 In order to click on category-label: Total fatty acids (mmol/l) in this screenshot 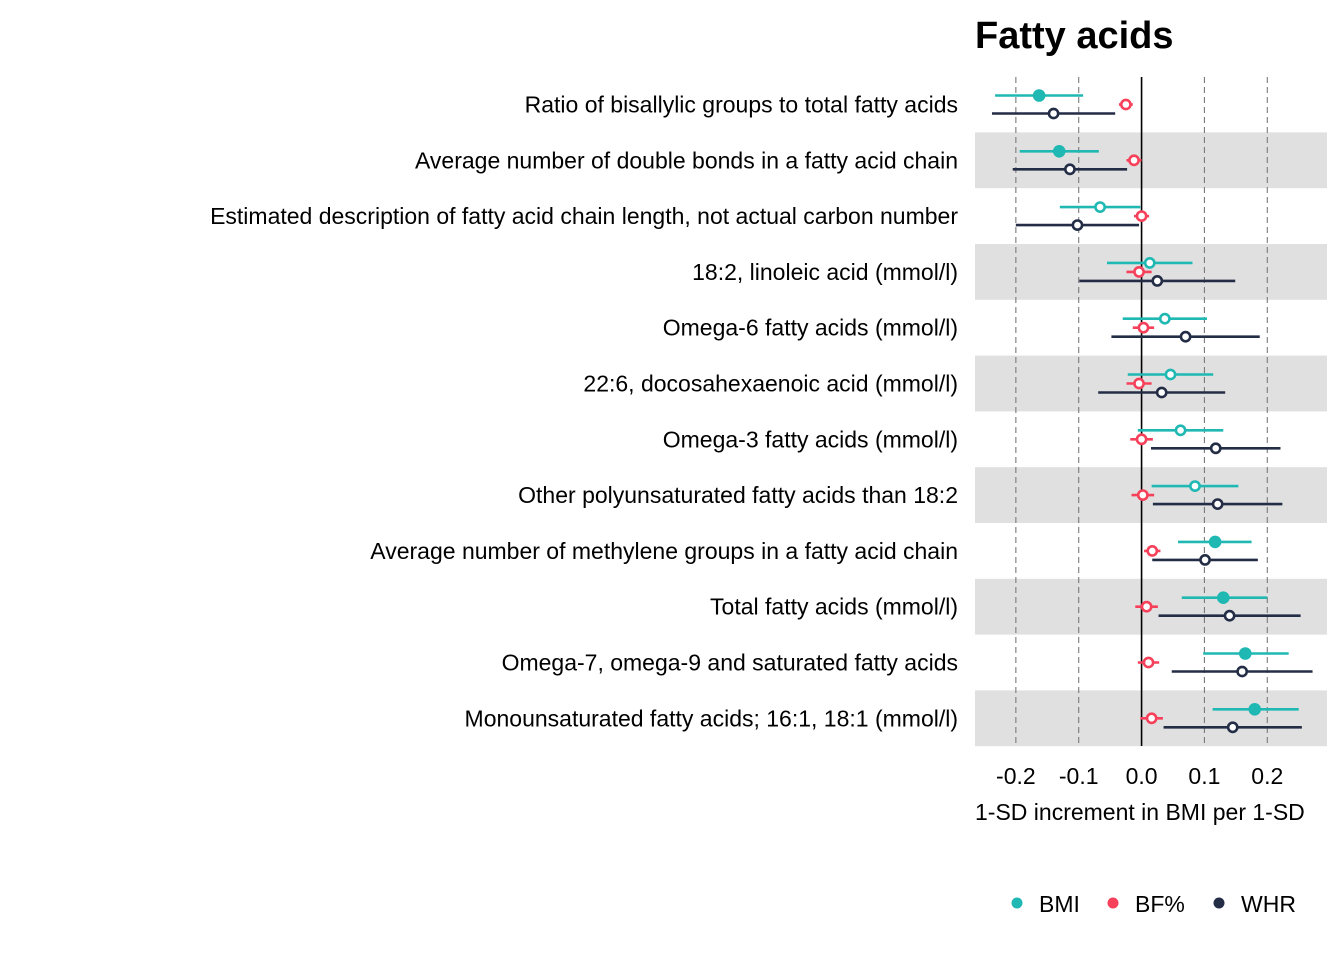, I will do `click(834, 607)`.